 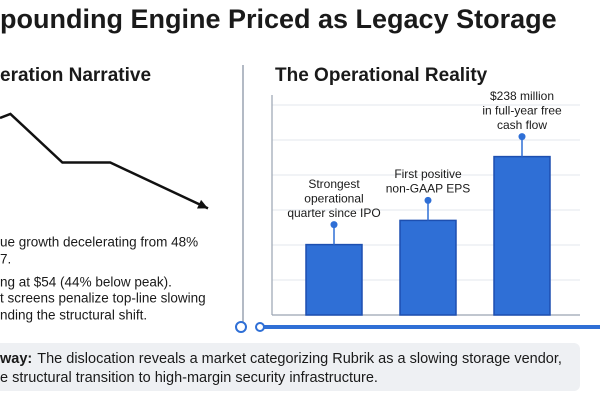 What do you see at coordinates (16, 359) in the screenshot?
I see `takeaway-label: way:` at bounding box center [16, 359].